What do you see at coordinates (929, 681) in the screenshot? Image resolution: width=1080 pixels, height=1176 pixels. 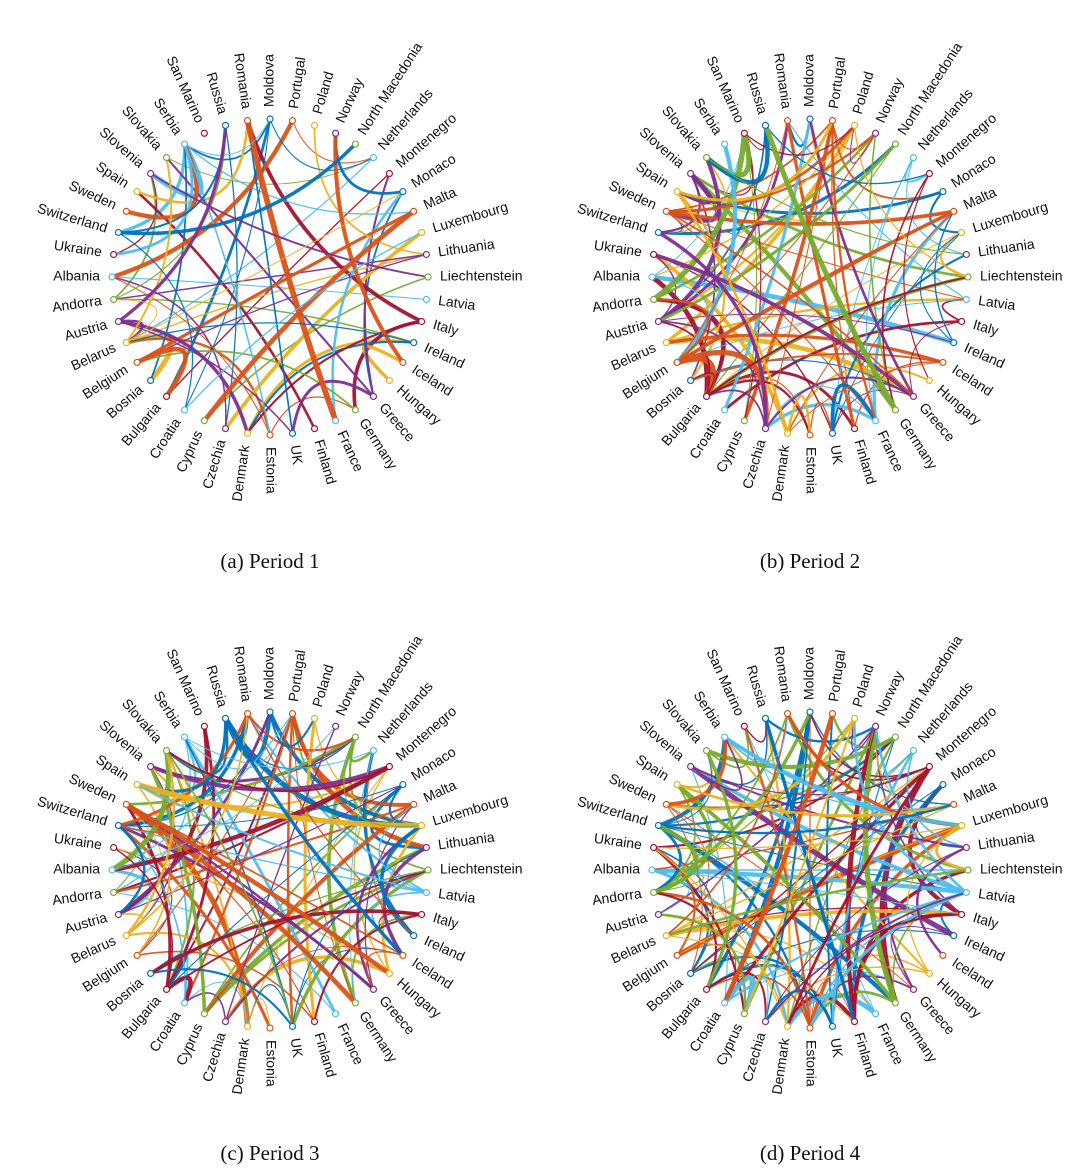 I see `node-label: North Macedonia` at bounding box center [929, 681].